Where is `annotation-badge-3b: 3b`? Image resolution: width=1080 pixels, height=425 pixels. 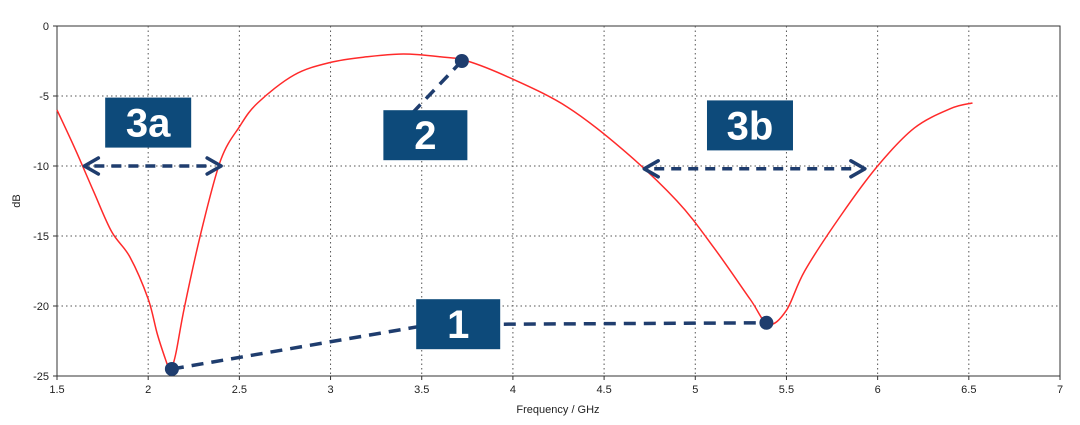
annotation-badge-3b: 3b is located at coordinates (749, 125).